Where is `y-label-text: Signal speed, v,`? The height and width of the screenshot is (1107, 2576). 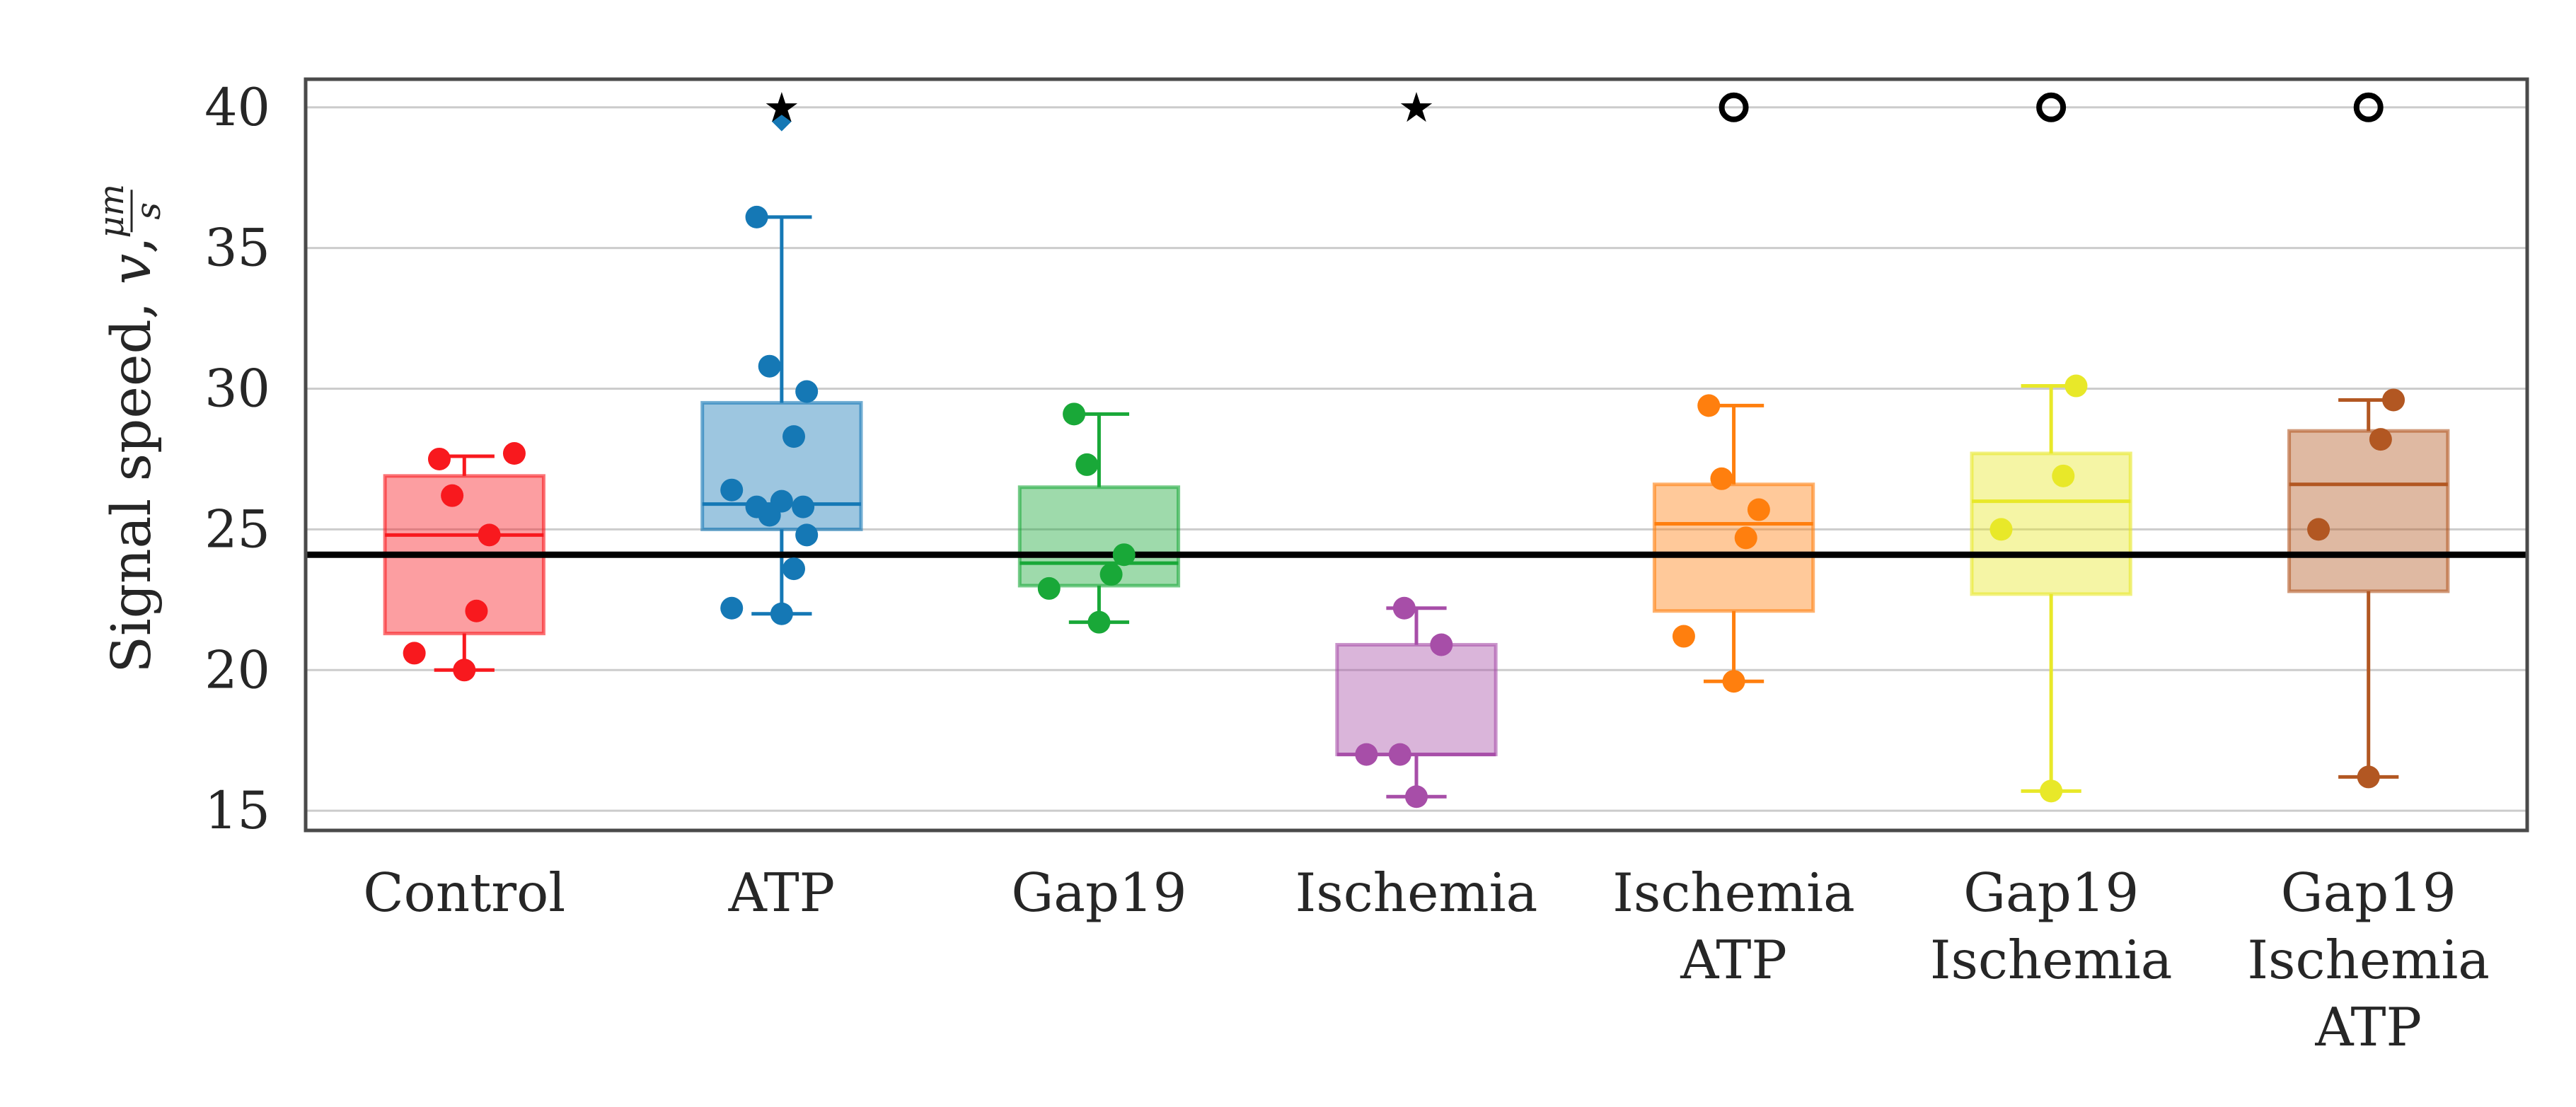
y-label-text: Signal speed, v, is located at coordinates (131, 454).